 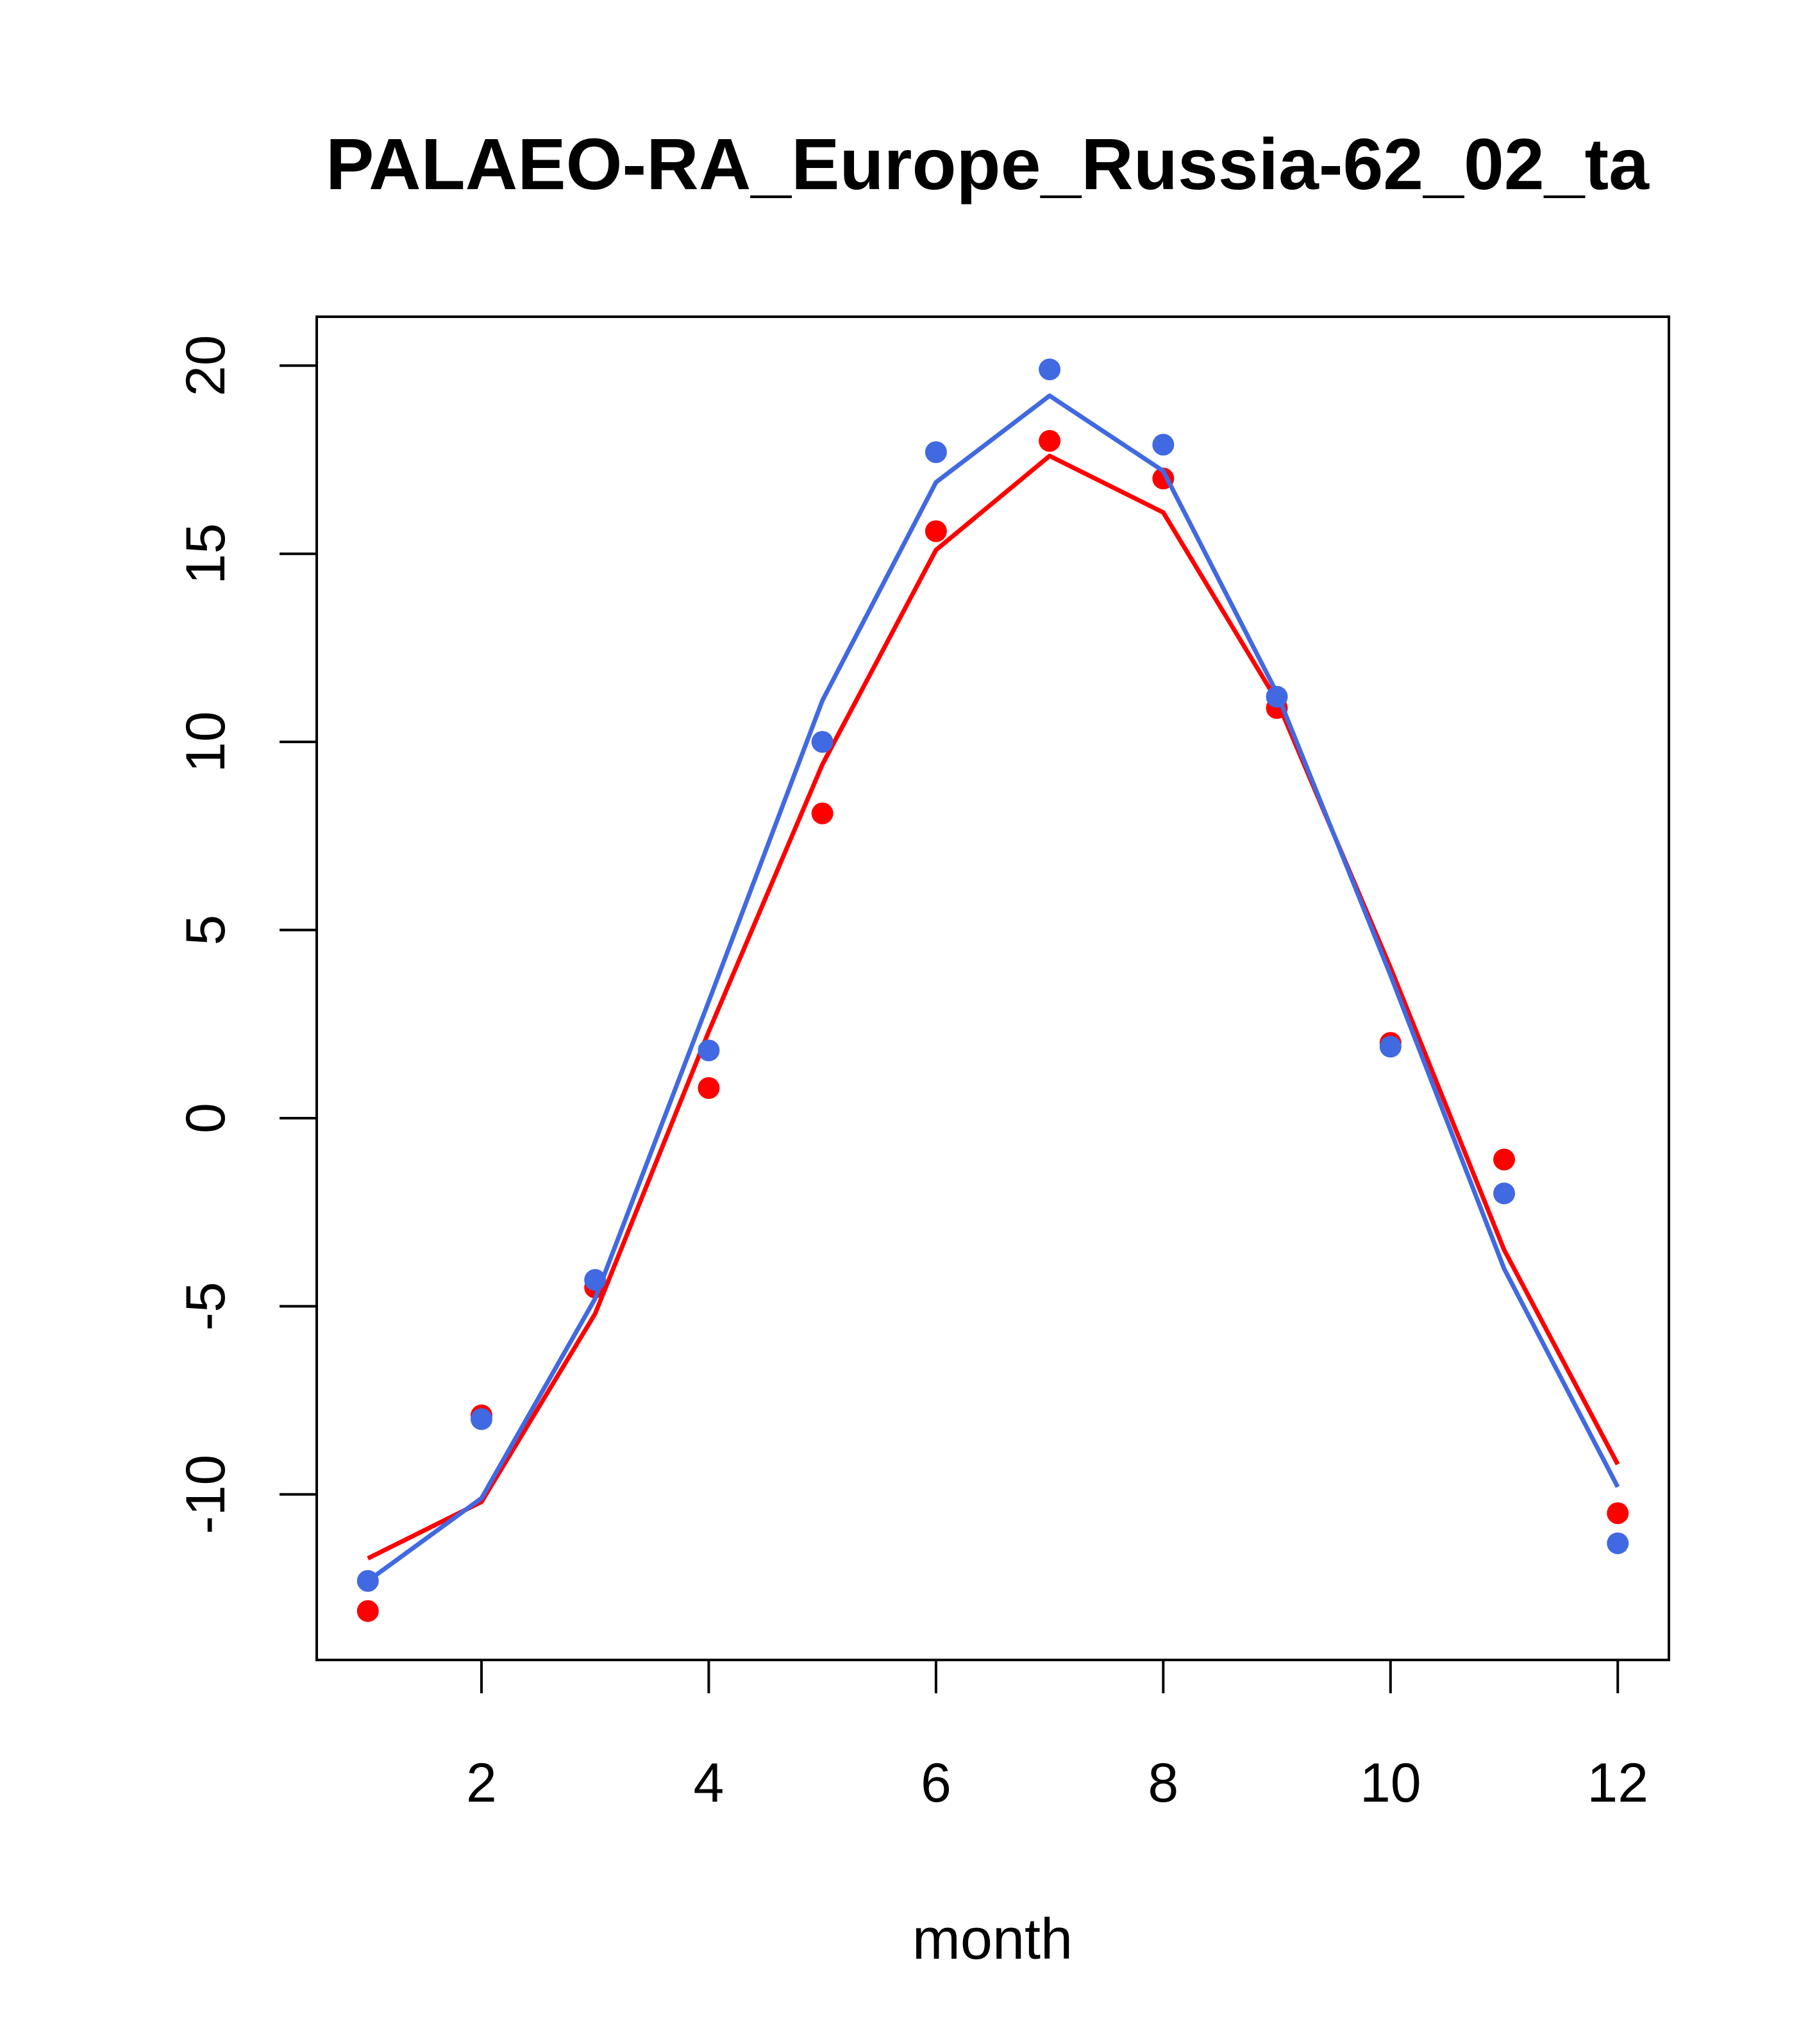 What do you see at coordinates (709, 1783) in the screenshot?
I see `x-tick-label: 4` at bounding box center [709, 1783].